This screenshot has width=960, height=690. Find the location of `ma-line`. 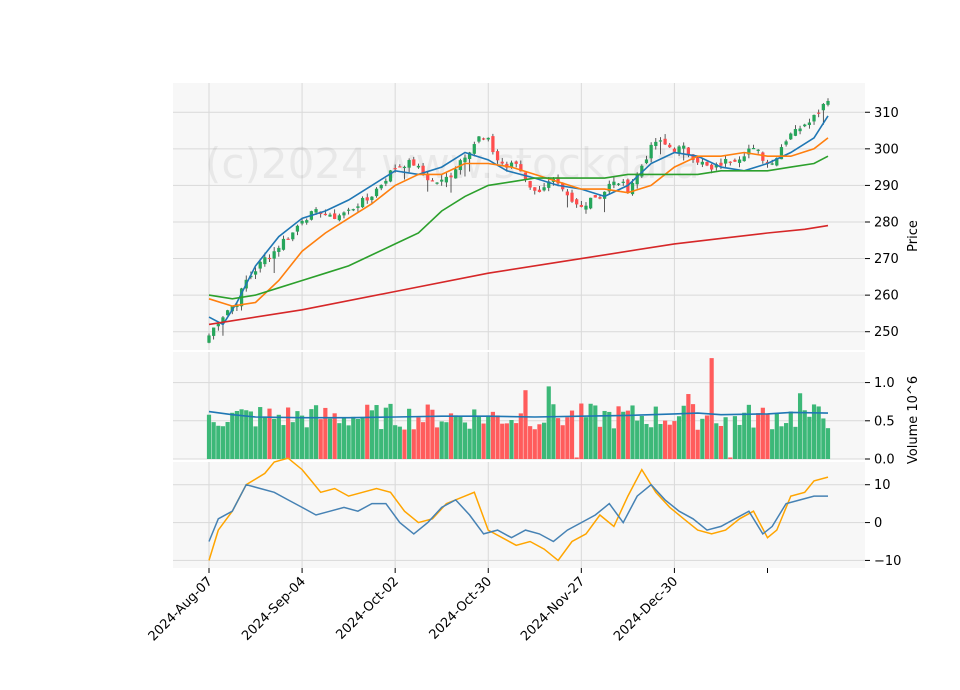

ma-line is located at coordinates (518, 275).